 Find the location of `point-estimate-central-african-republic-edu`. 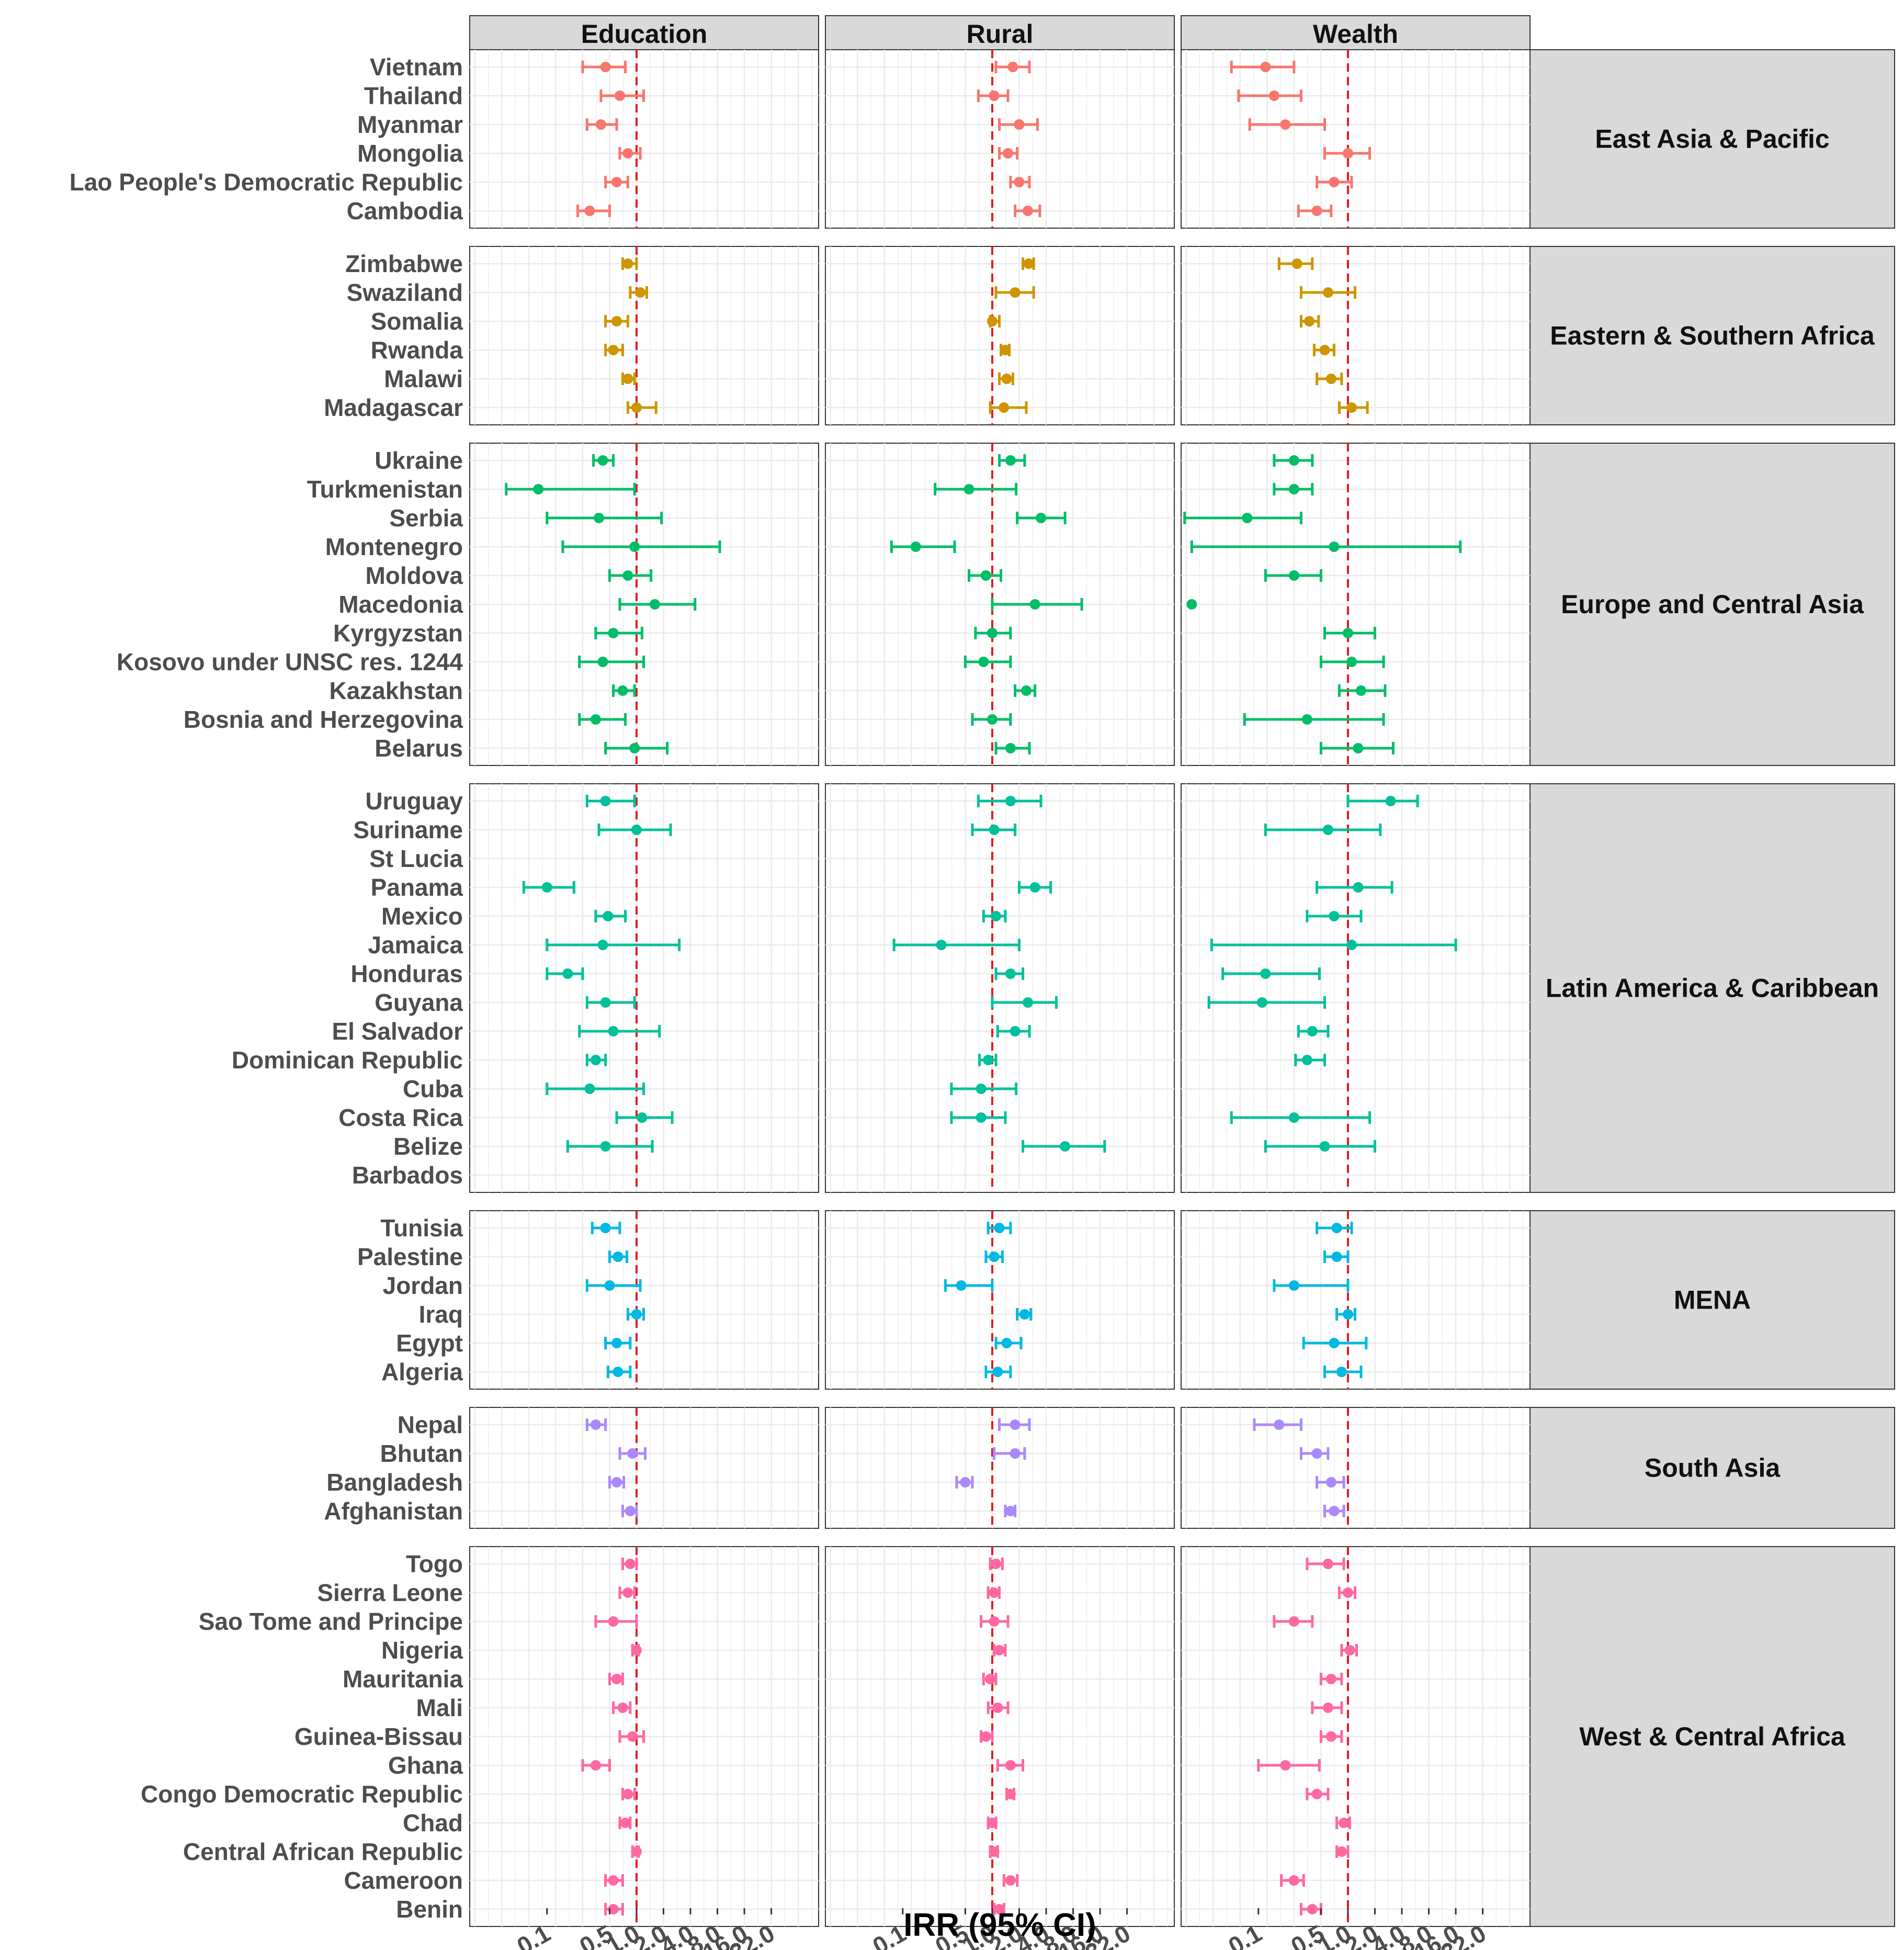

point-estimate-central-african-republic-edu is located at coordinates (637, 1851).